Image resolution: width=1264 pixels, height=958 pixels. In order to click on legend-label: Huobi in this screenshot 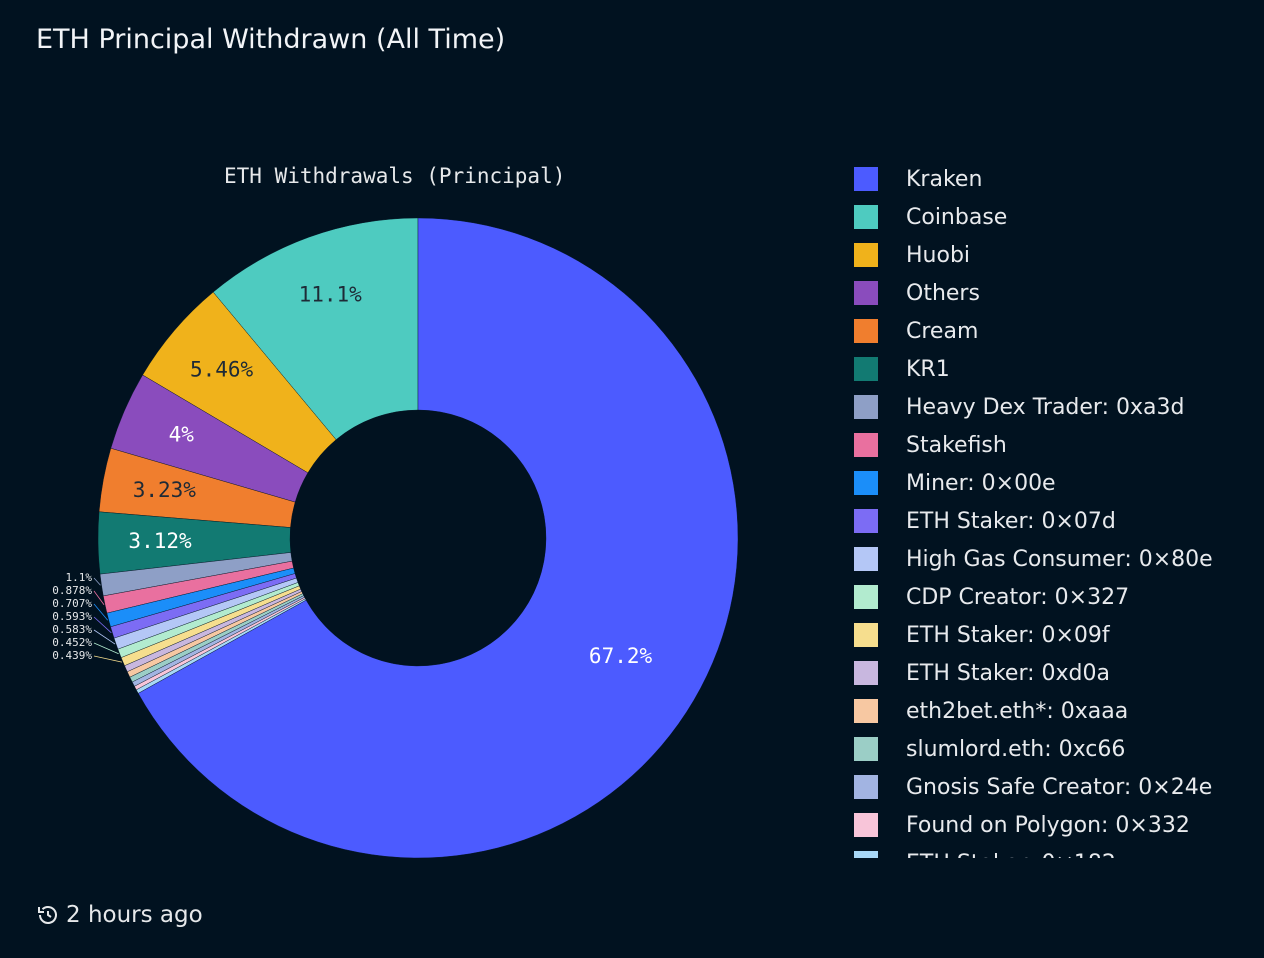, I will do `click(938, 255)`.